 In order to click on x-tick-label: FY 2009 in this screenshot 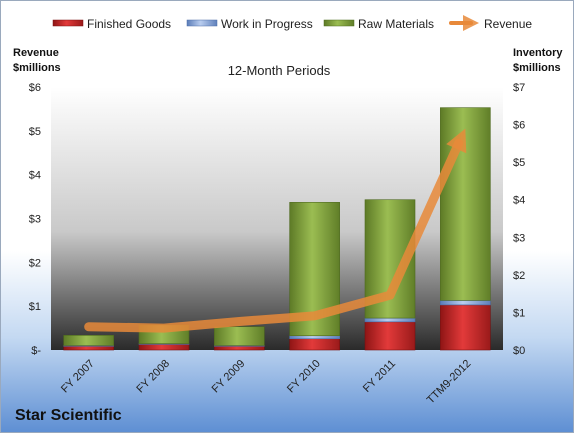, I will do `click(229, 377)`.